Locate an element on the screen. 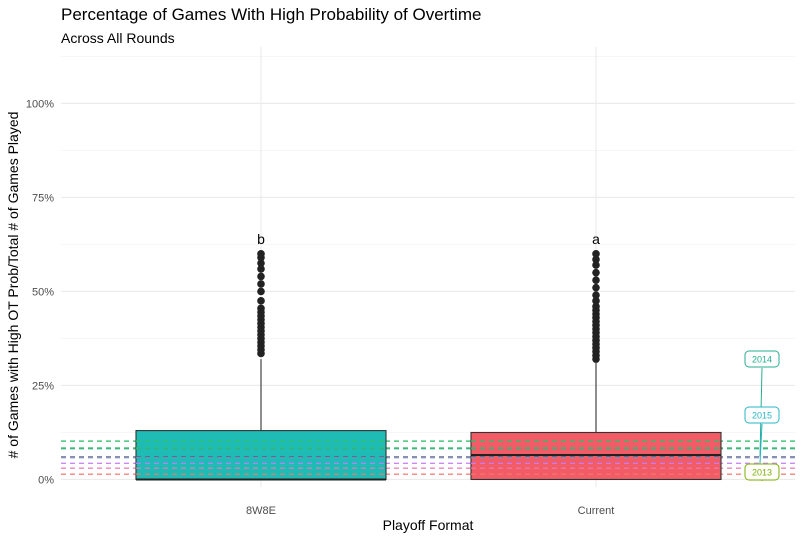 The height and width of the screenshot is (541, 803). y-tick-label: 100% is located at coordinates (40, 104).